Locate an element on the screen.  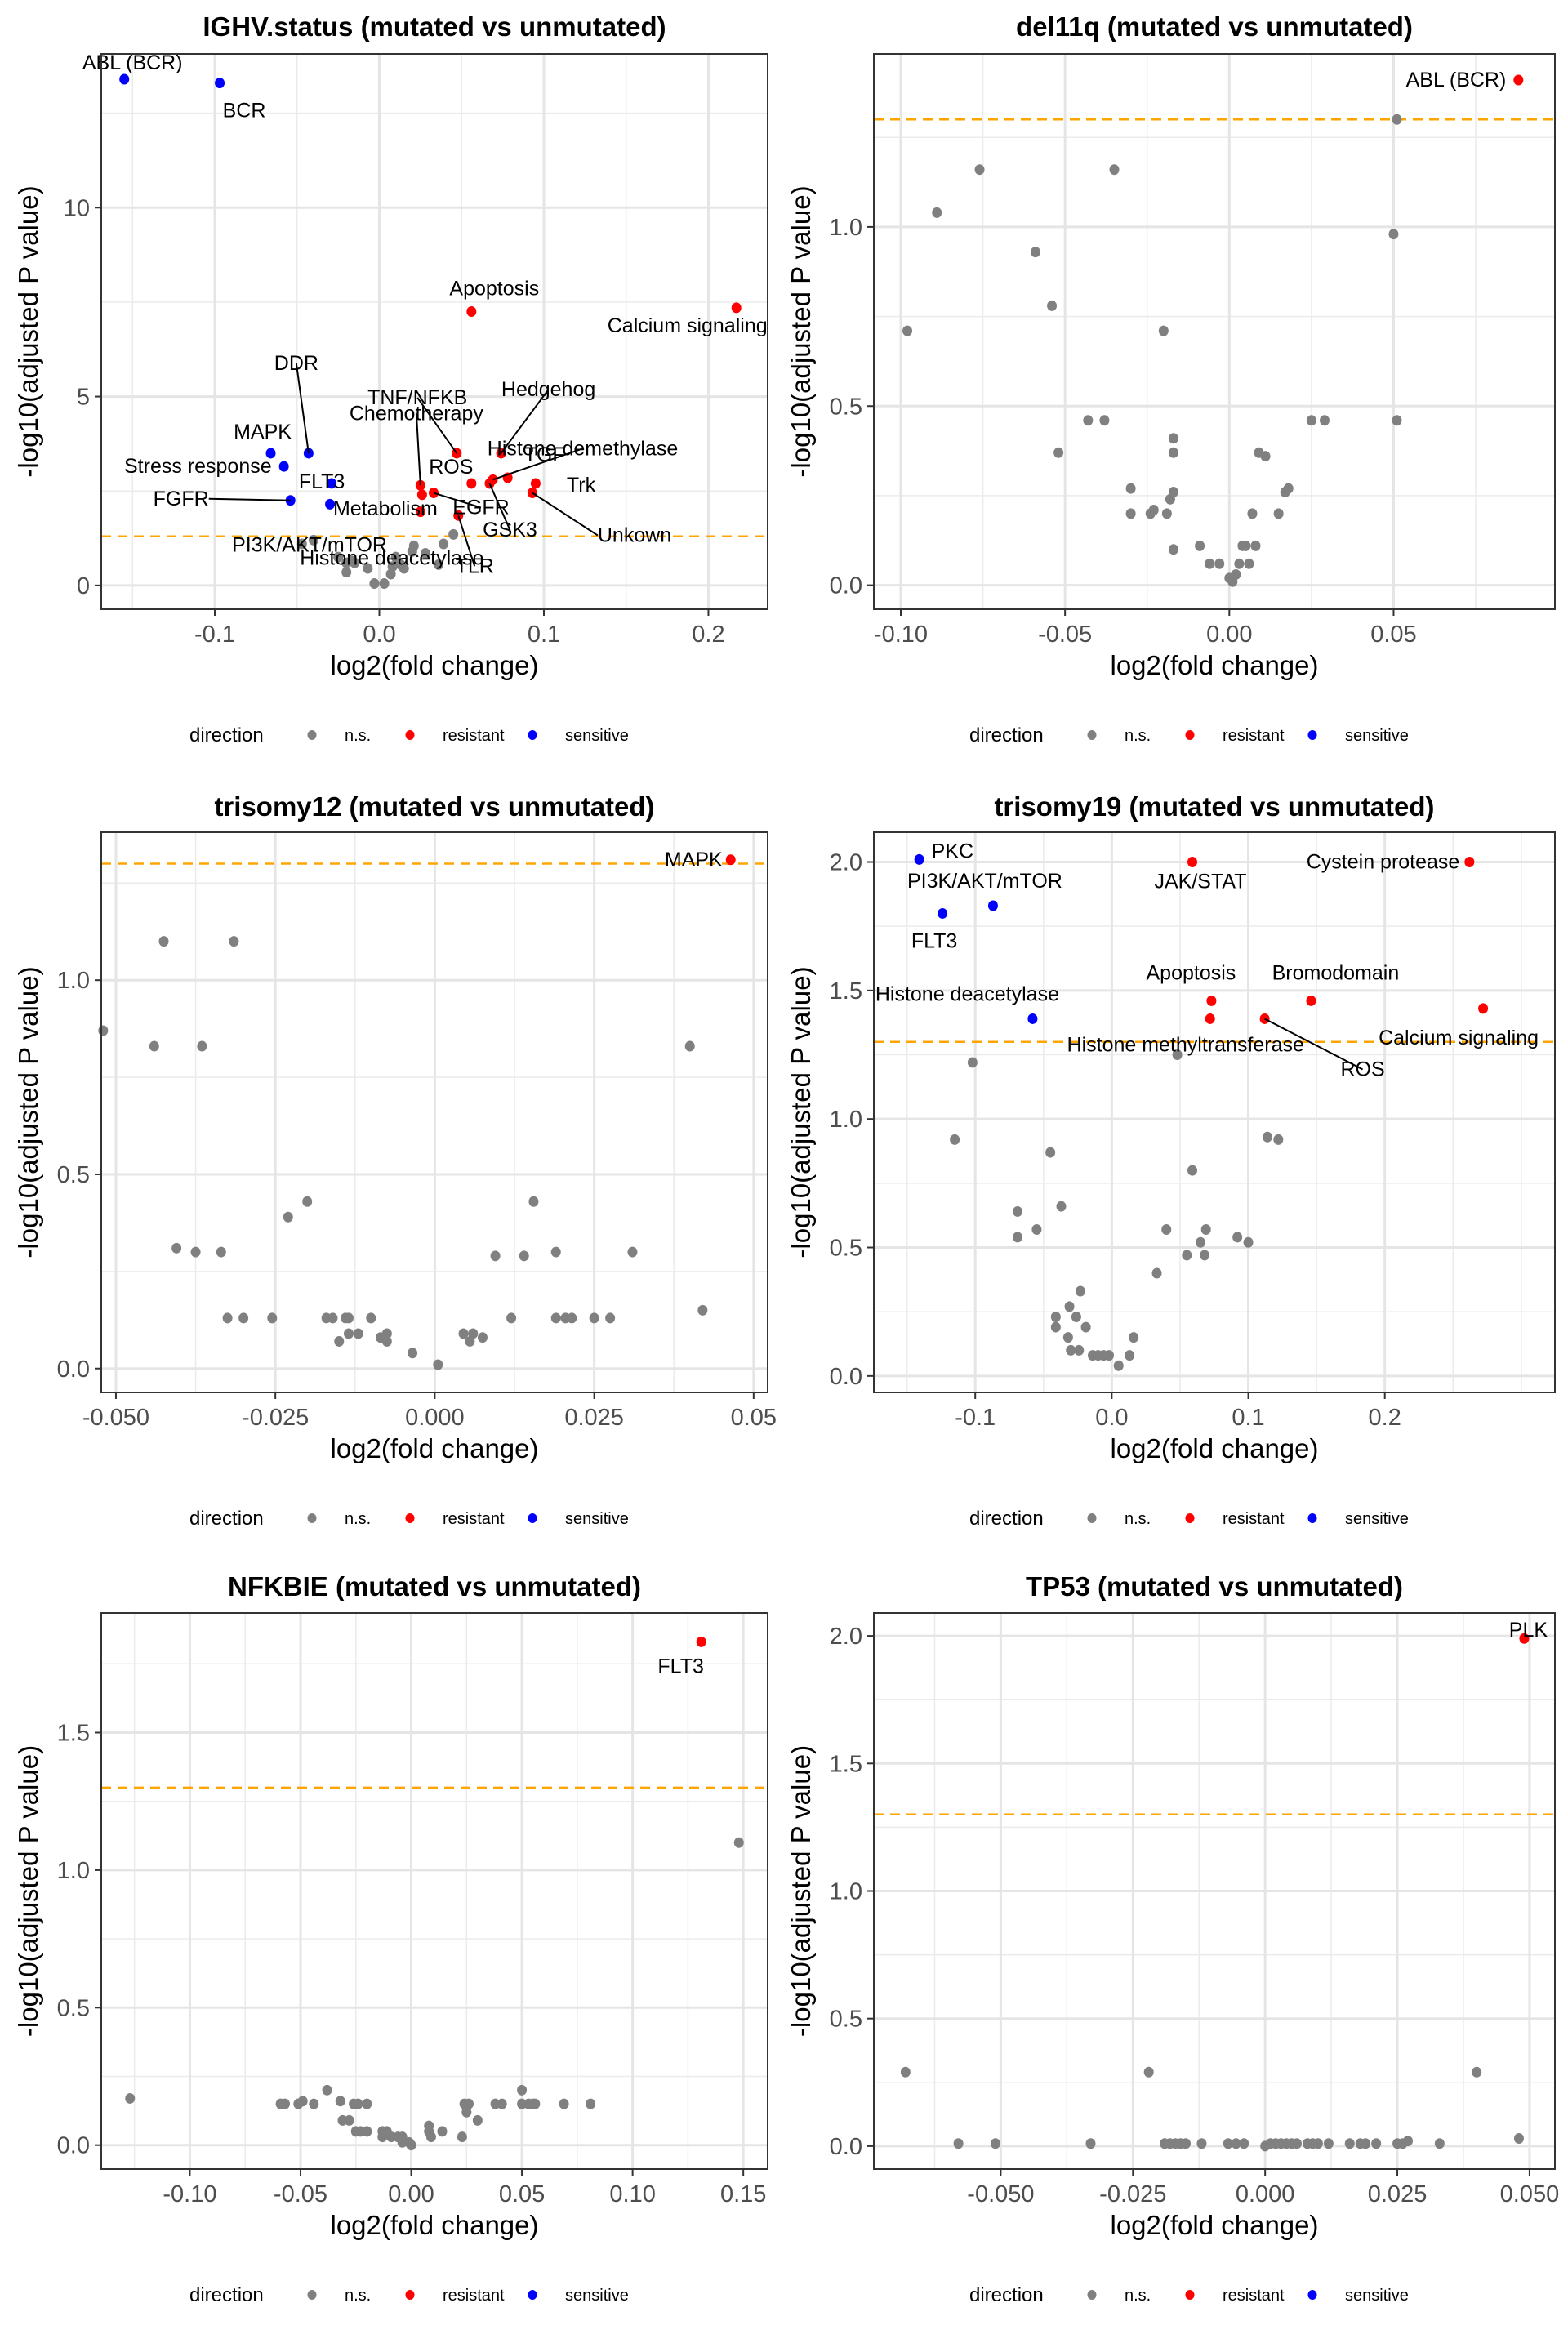
legend-key-resistant is located at coordinates (1190, 1518).